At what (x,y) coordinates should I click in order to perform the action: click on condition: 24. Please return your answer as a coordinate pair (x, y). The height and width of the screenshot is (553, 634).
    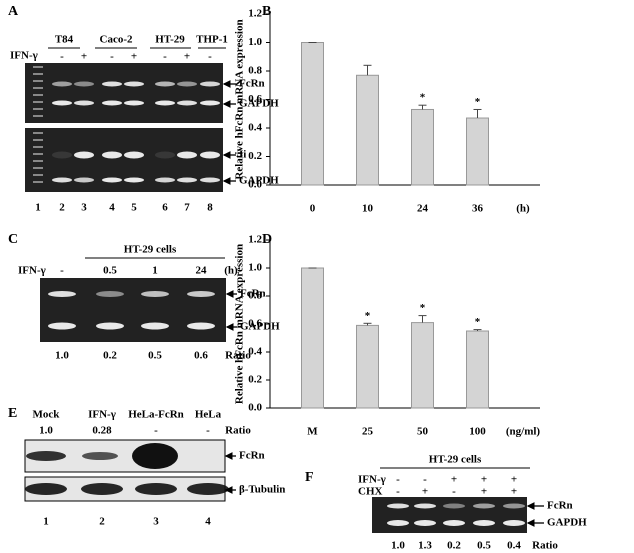
    Looking at the image, I should click on (202, 271).